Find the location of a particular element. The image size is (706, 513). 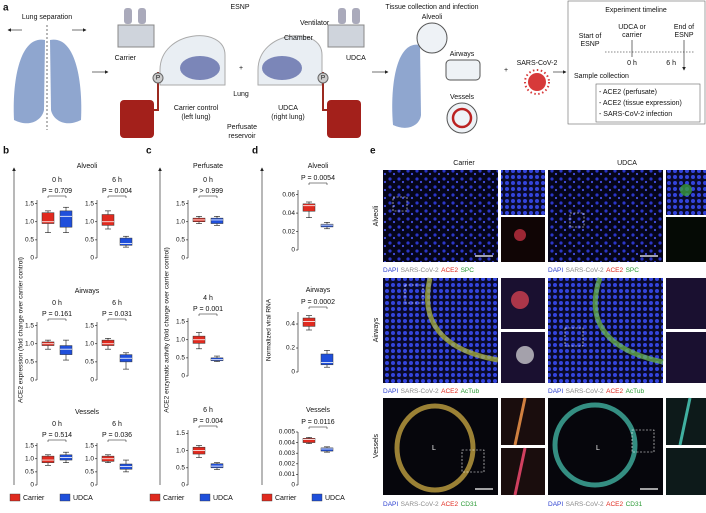

stain-caption: DAPI SARS-CoV-2 ACE2 SPC is located at coordinates (593, 270).